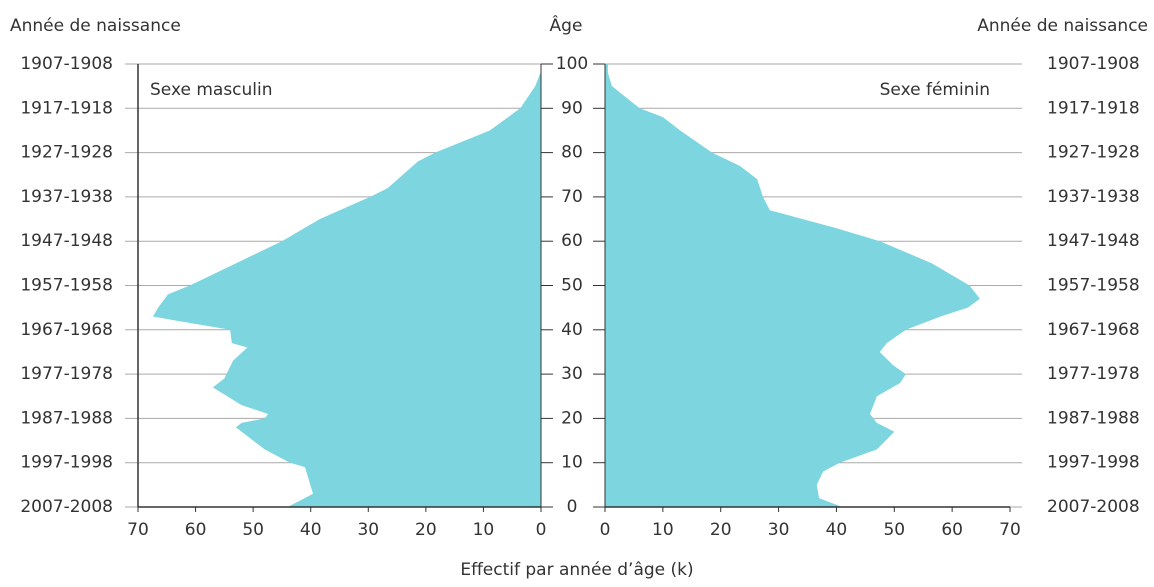 The image size is (1154, 587). Describe the element at coordinates (576, 570) in the screenshot. I see `x-axis-title: Effectif par année d’âge (k)` at that location.